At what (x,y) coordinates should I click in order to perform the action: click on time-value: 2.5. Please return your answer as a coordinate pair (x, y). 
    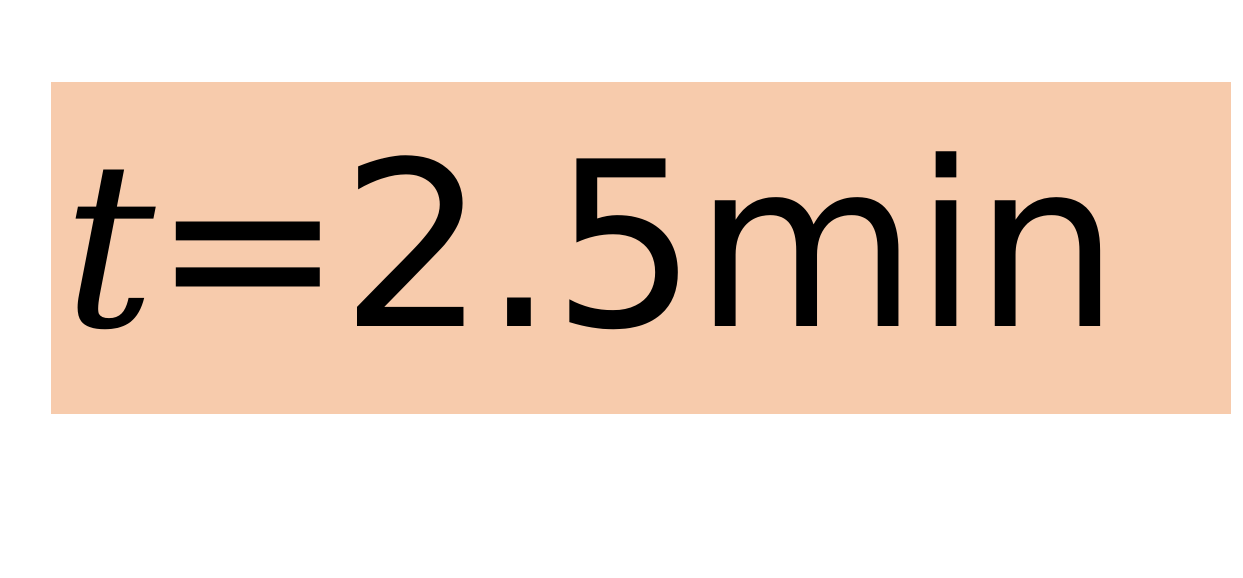
    Looking at the image, I should click on (519, 247).